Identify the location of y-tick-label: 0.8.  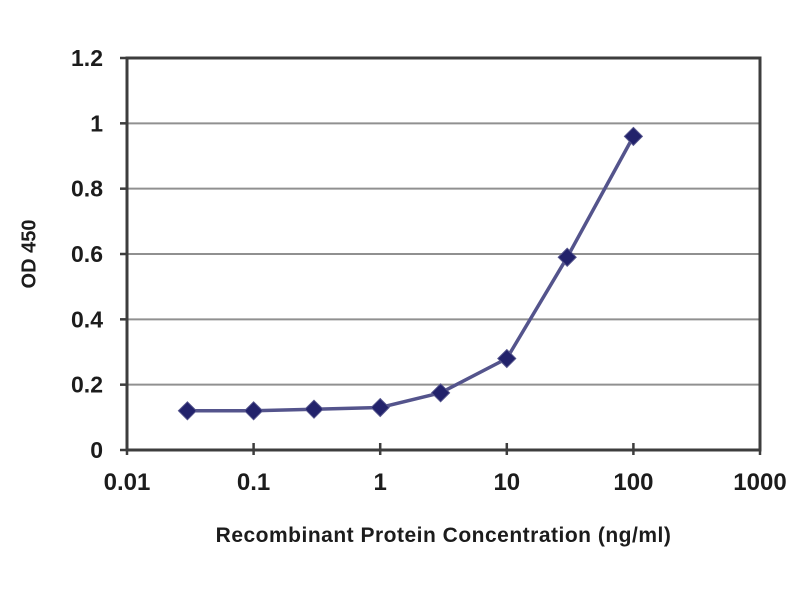
(87, 189).